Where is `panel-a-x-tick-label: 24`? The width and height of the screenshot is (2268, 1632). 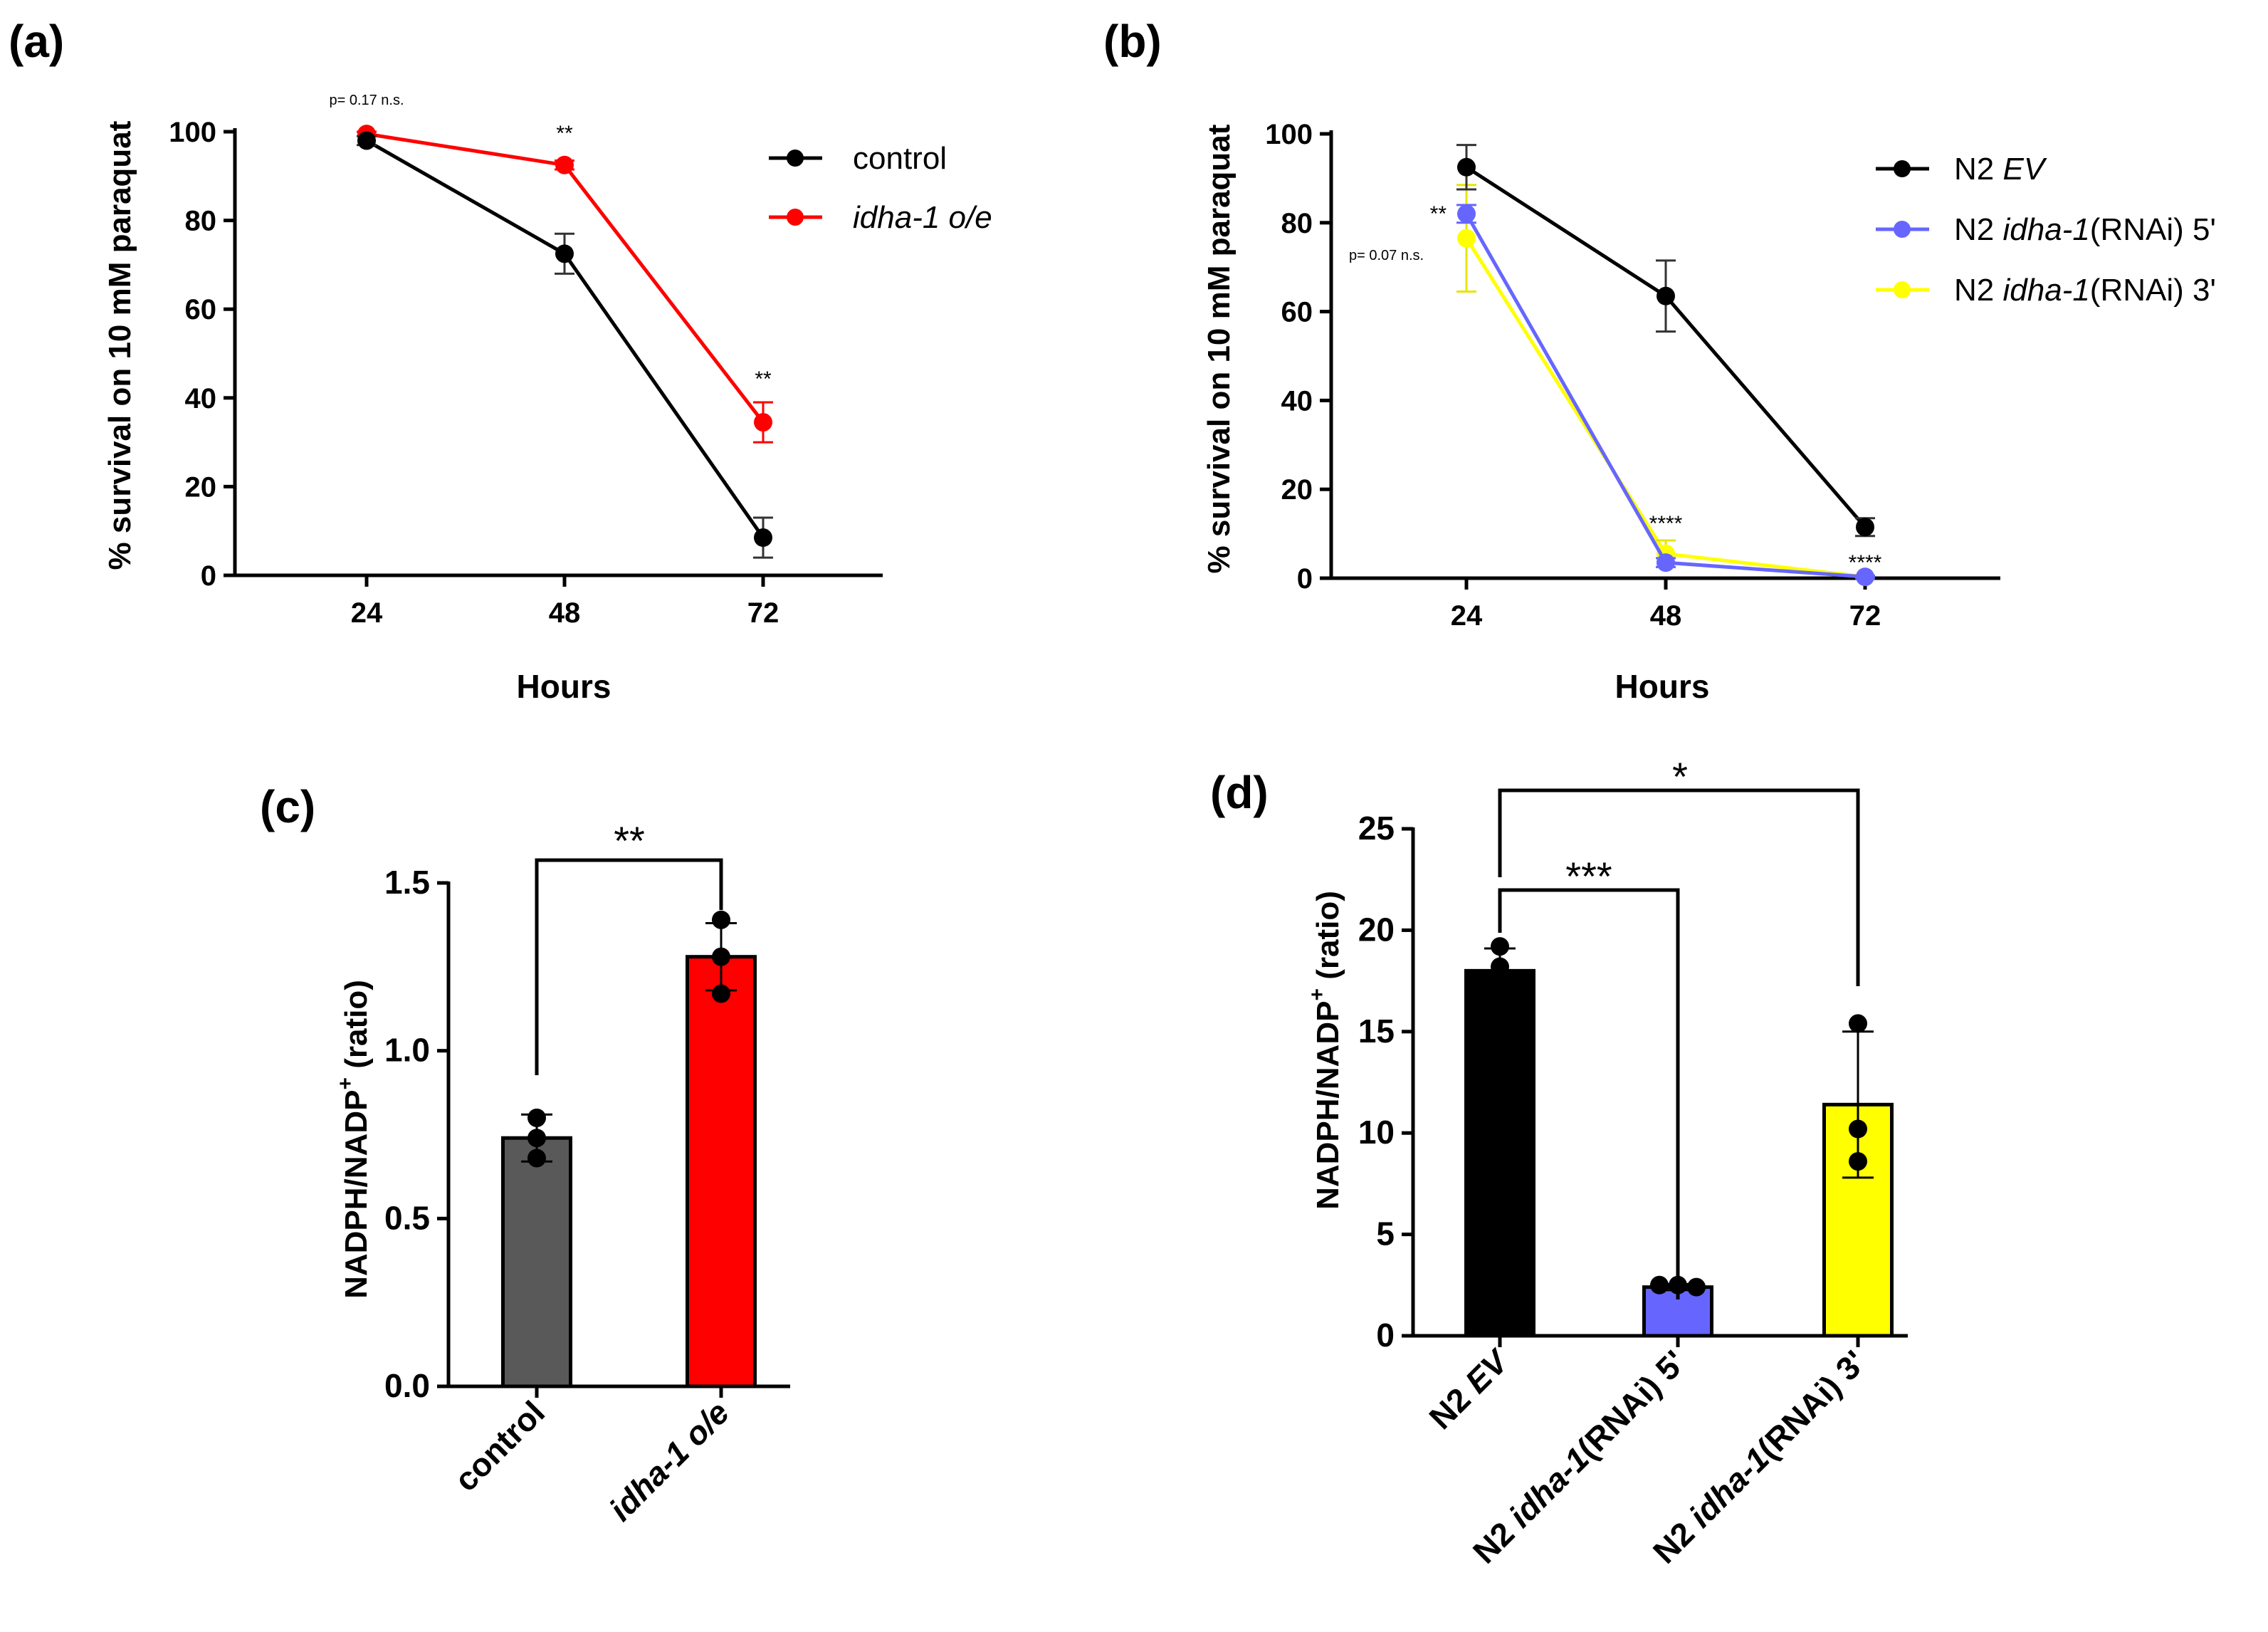
panel-a-x-tick-label: 24 is located at coordinates (367, 613).